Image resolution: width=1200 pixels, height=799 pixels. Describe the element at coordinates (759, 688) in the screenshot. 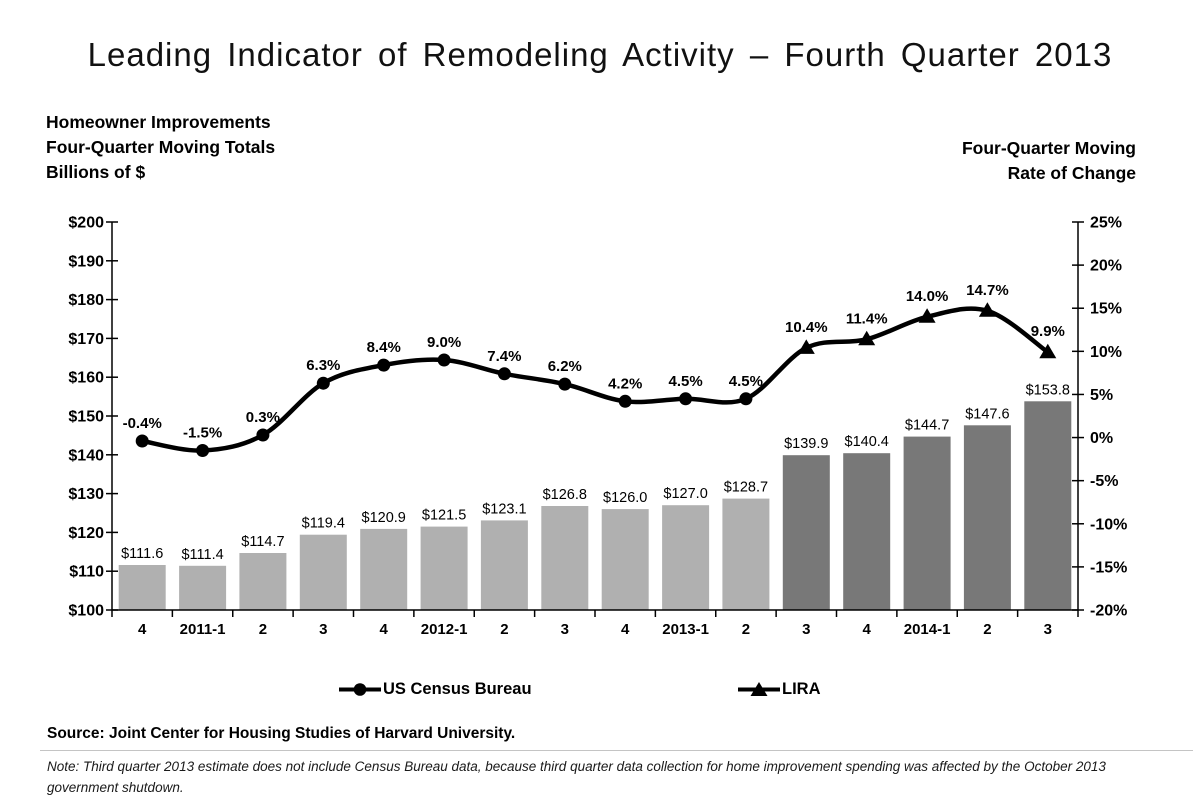

I see `lira-line-triangle-icon` at that location.